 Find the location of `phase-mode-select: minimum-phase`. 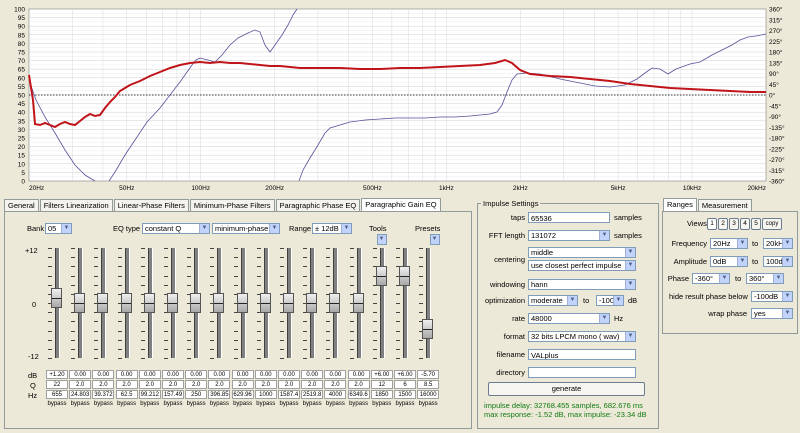

phase-mode-select: minimum-phase is located at coordinates (246, 228).